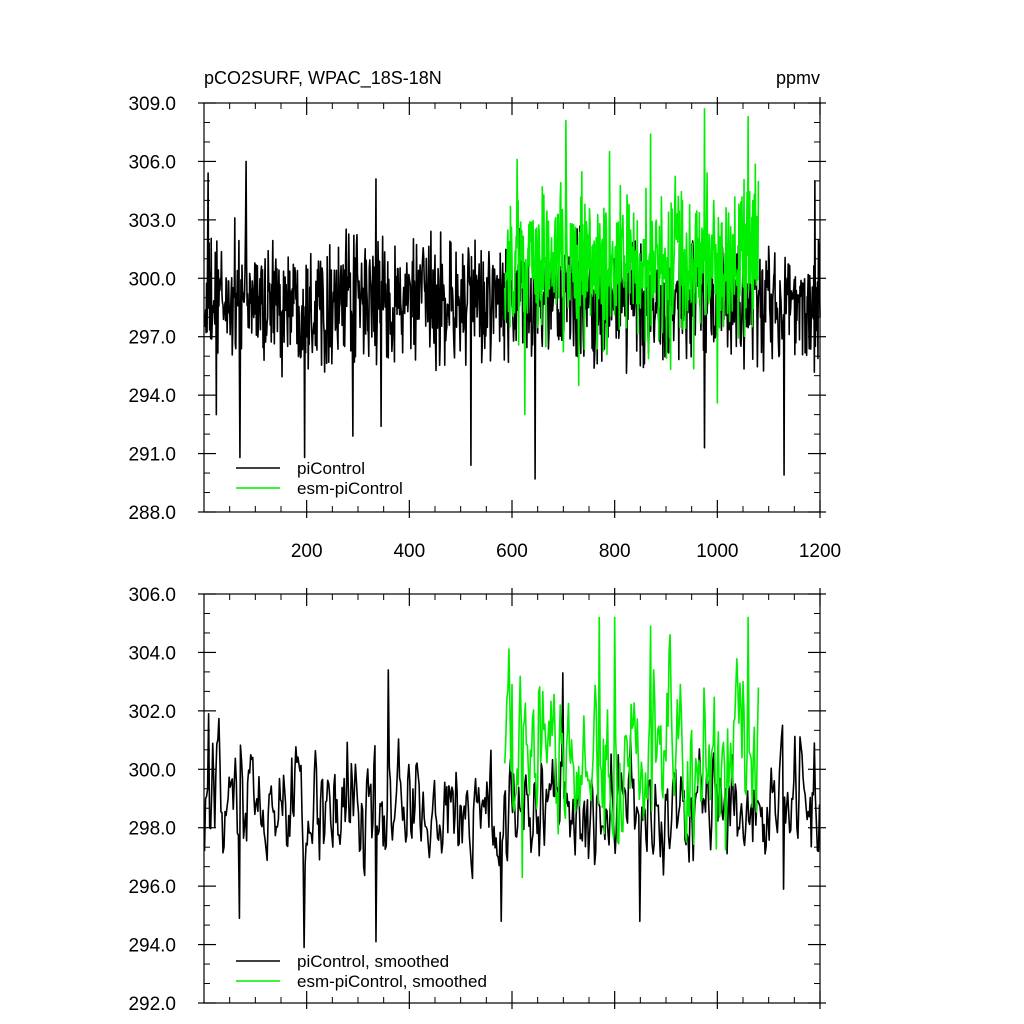  I want to click on figure-units: ppmv, so click(798, 78).